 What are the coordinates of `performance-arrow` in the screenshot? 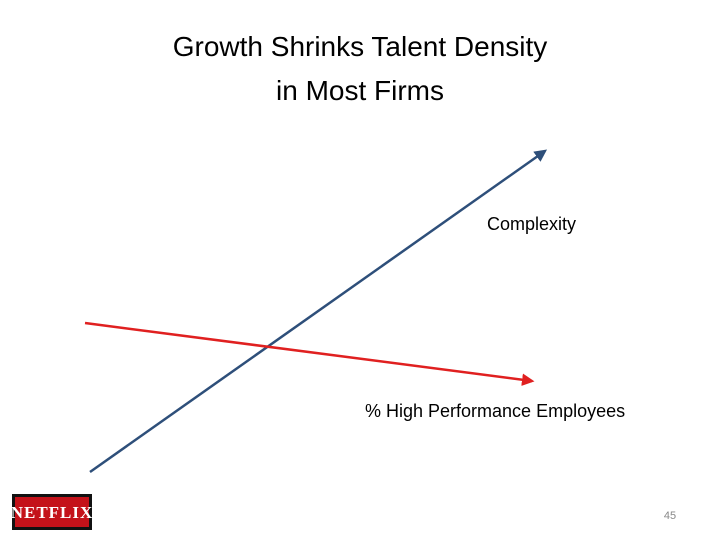 It's located at (309, 353).